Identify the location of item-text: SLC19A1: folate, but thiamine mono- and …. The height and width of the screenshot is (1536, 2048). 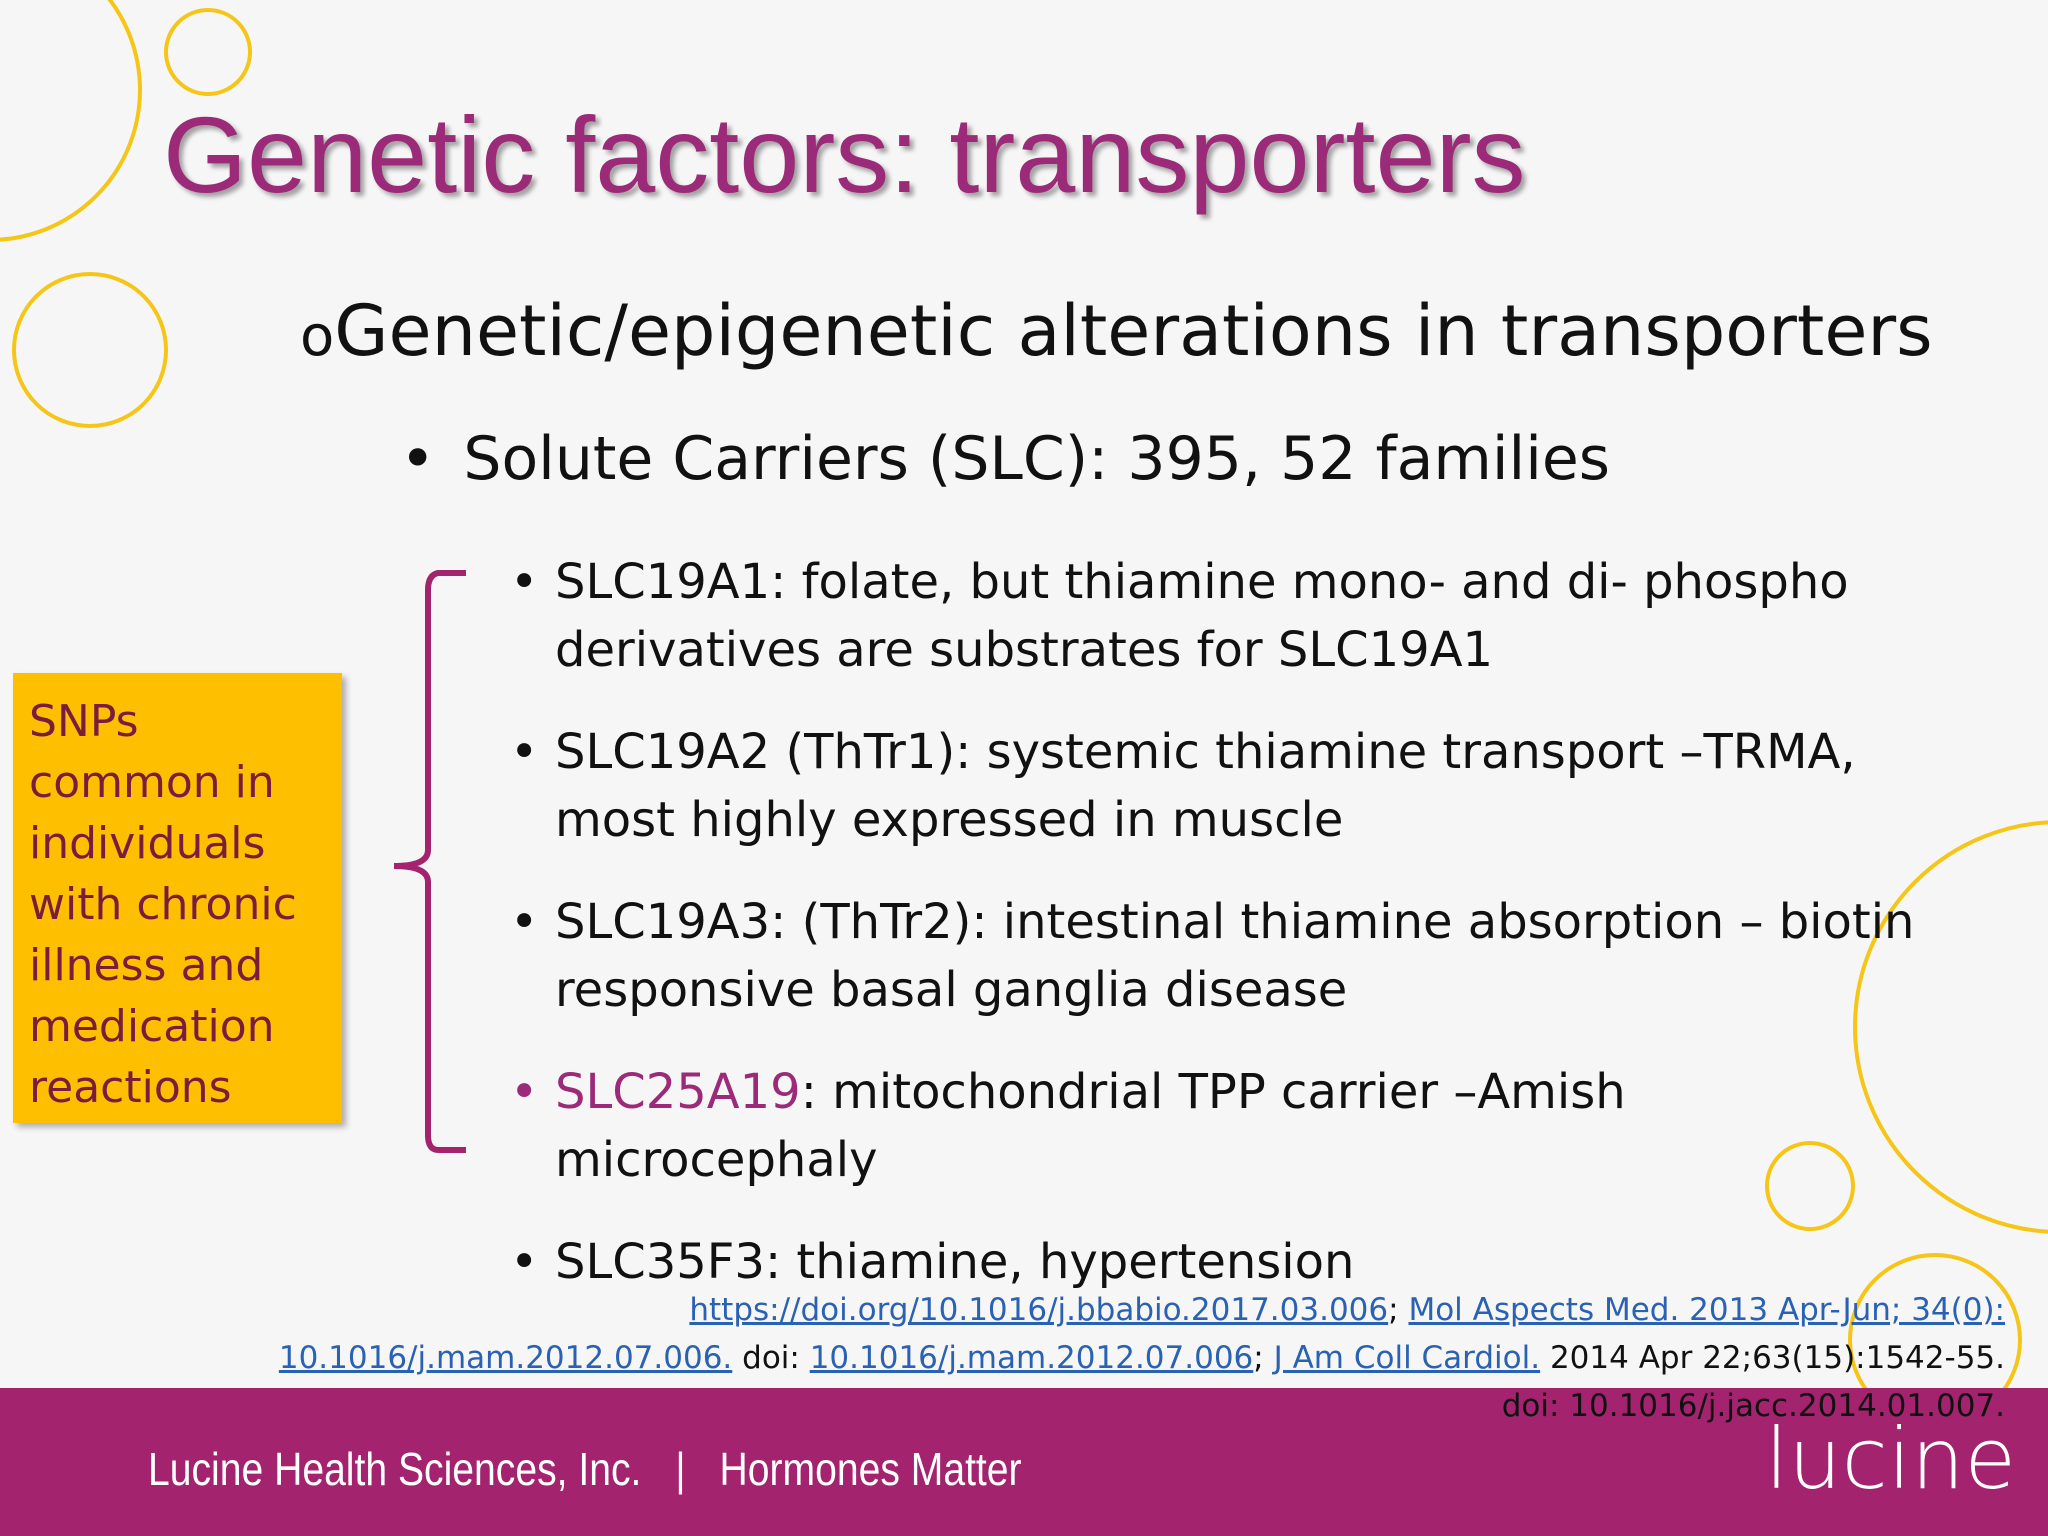
(1202, 616).